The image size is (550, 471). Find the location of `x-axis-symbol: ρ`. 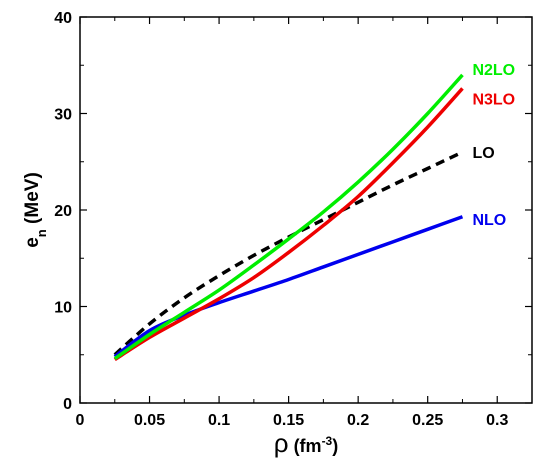

x-axis-symbol: ρ is located at coordinates (281, 443).